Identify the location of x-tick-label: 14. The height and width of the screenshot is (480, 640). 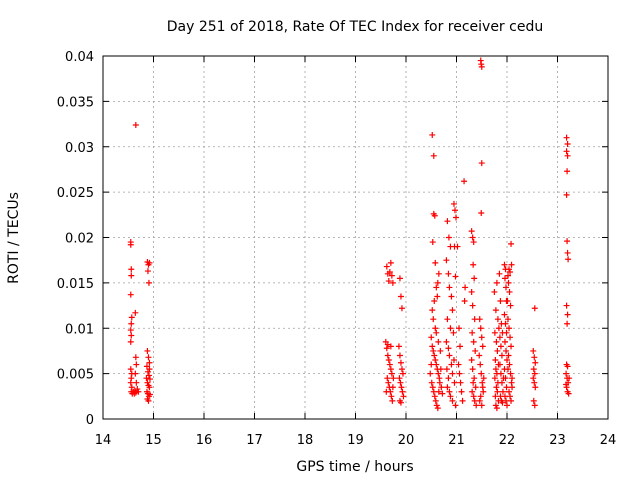
(103, 440).